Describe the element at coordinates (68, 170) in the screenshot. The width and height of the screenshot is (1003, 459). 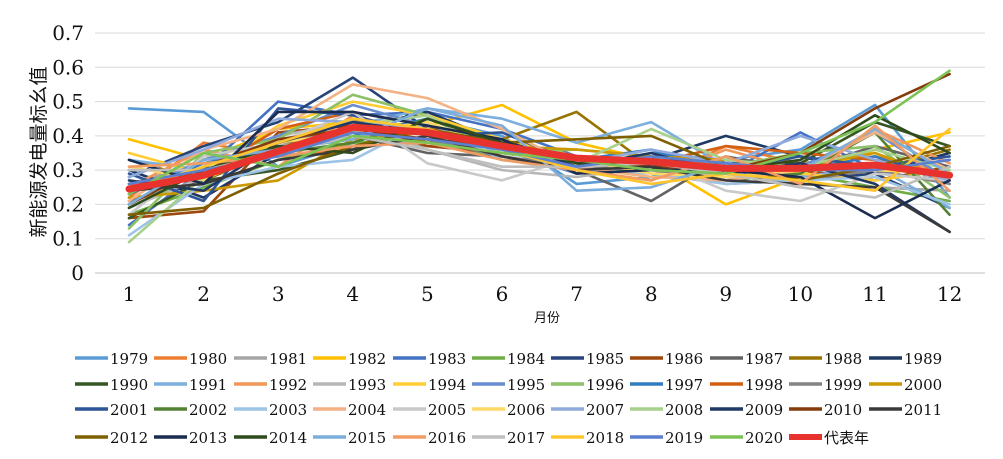
I see `y-tick-label: 0.3` at that location.